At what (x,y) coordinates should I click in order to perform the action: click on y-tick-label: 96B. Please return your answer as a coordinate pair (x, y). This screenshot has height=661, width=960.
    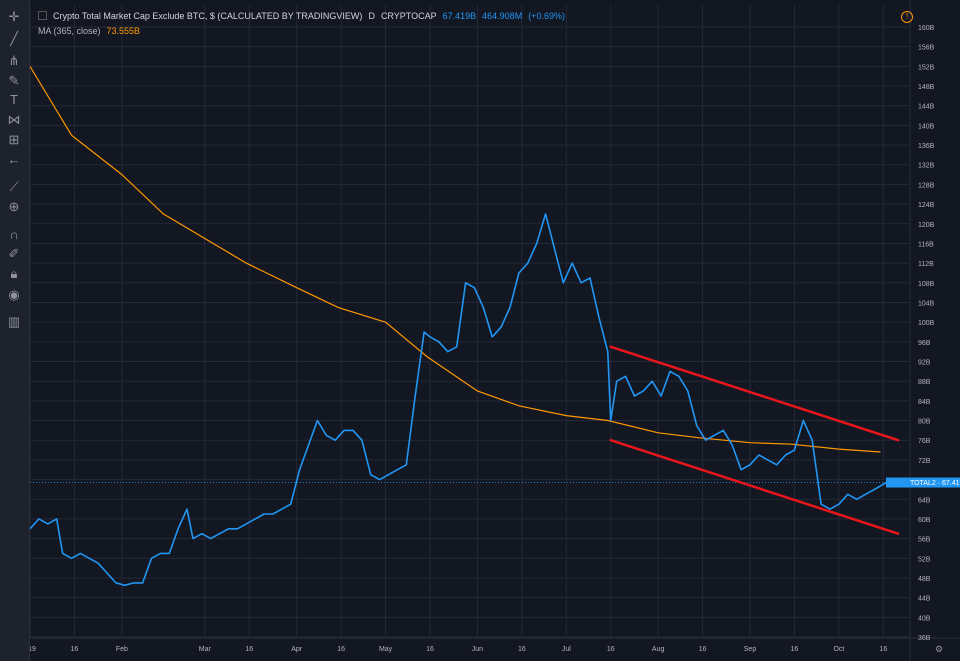
    Looking at the image, I should click on (924, 343).